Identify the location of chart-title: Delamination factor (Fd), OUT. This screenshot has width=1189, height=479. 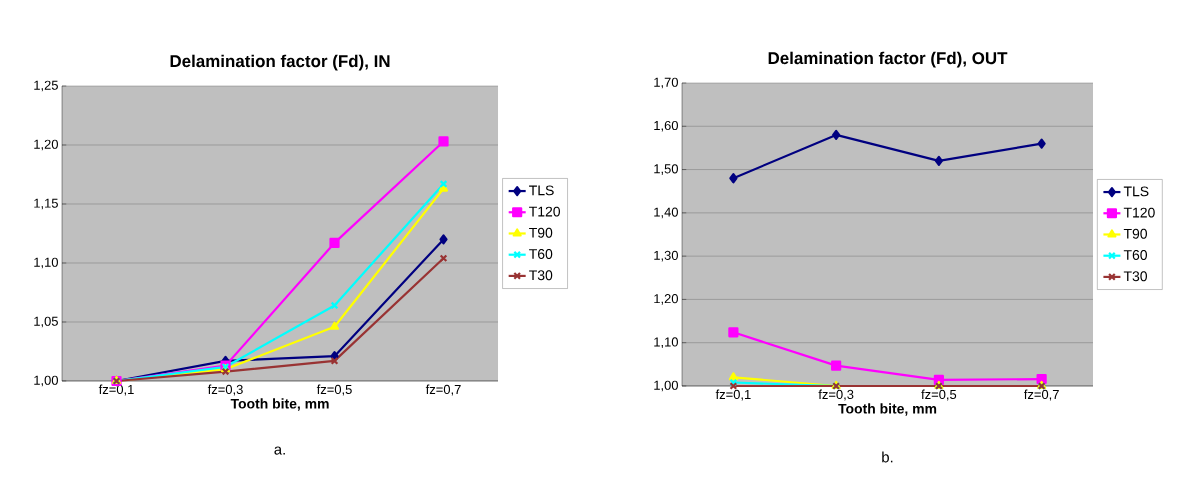
(888, 59).